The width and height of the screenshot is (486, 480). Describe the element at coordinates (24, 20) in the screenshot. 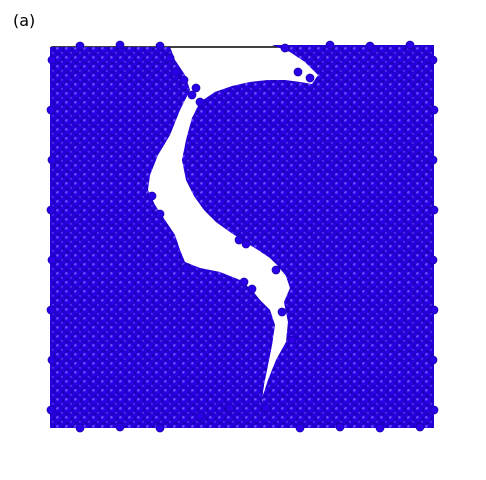

I see `panel-label: (a)` at that location.